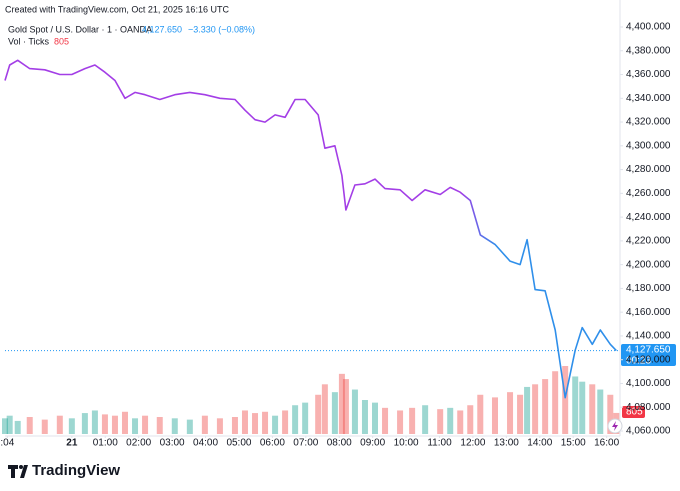 The height and width of the screenshot is (491, 680). What do you see at coordinates (573, 443) in the screenshot?
I see `x-tick-label: 15:00` at bounding box center [573, 443].